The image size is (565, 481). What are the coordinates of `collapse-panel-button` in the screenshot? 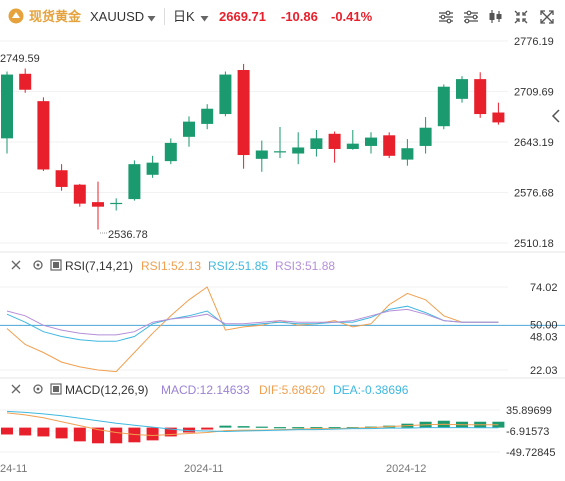 It's located at (556, 116).